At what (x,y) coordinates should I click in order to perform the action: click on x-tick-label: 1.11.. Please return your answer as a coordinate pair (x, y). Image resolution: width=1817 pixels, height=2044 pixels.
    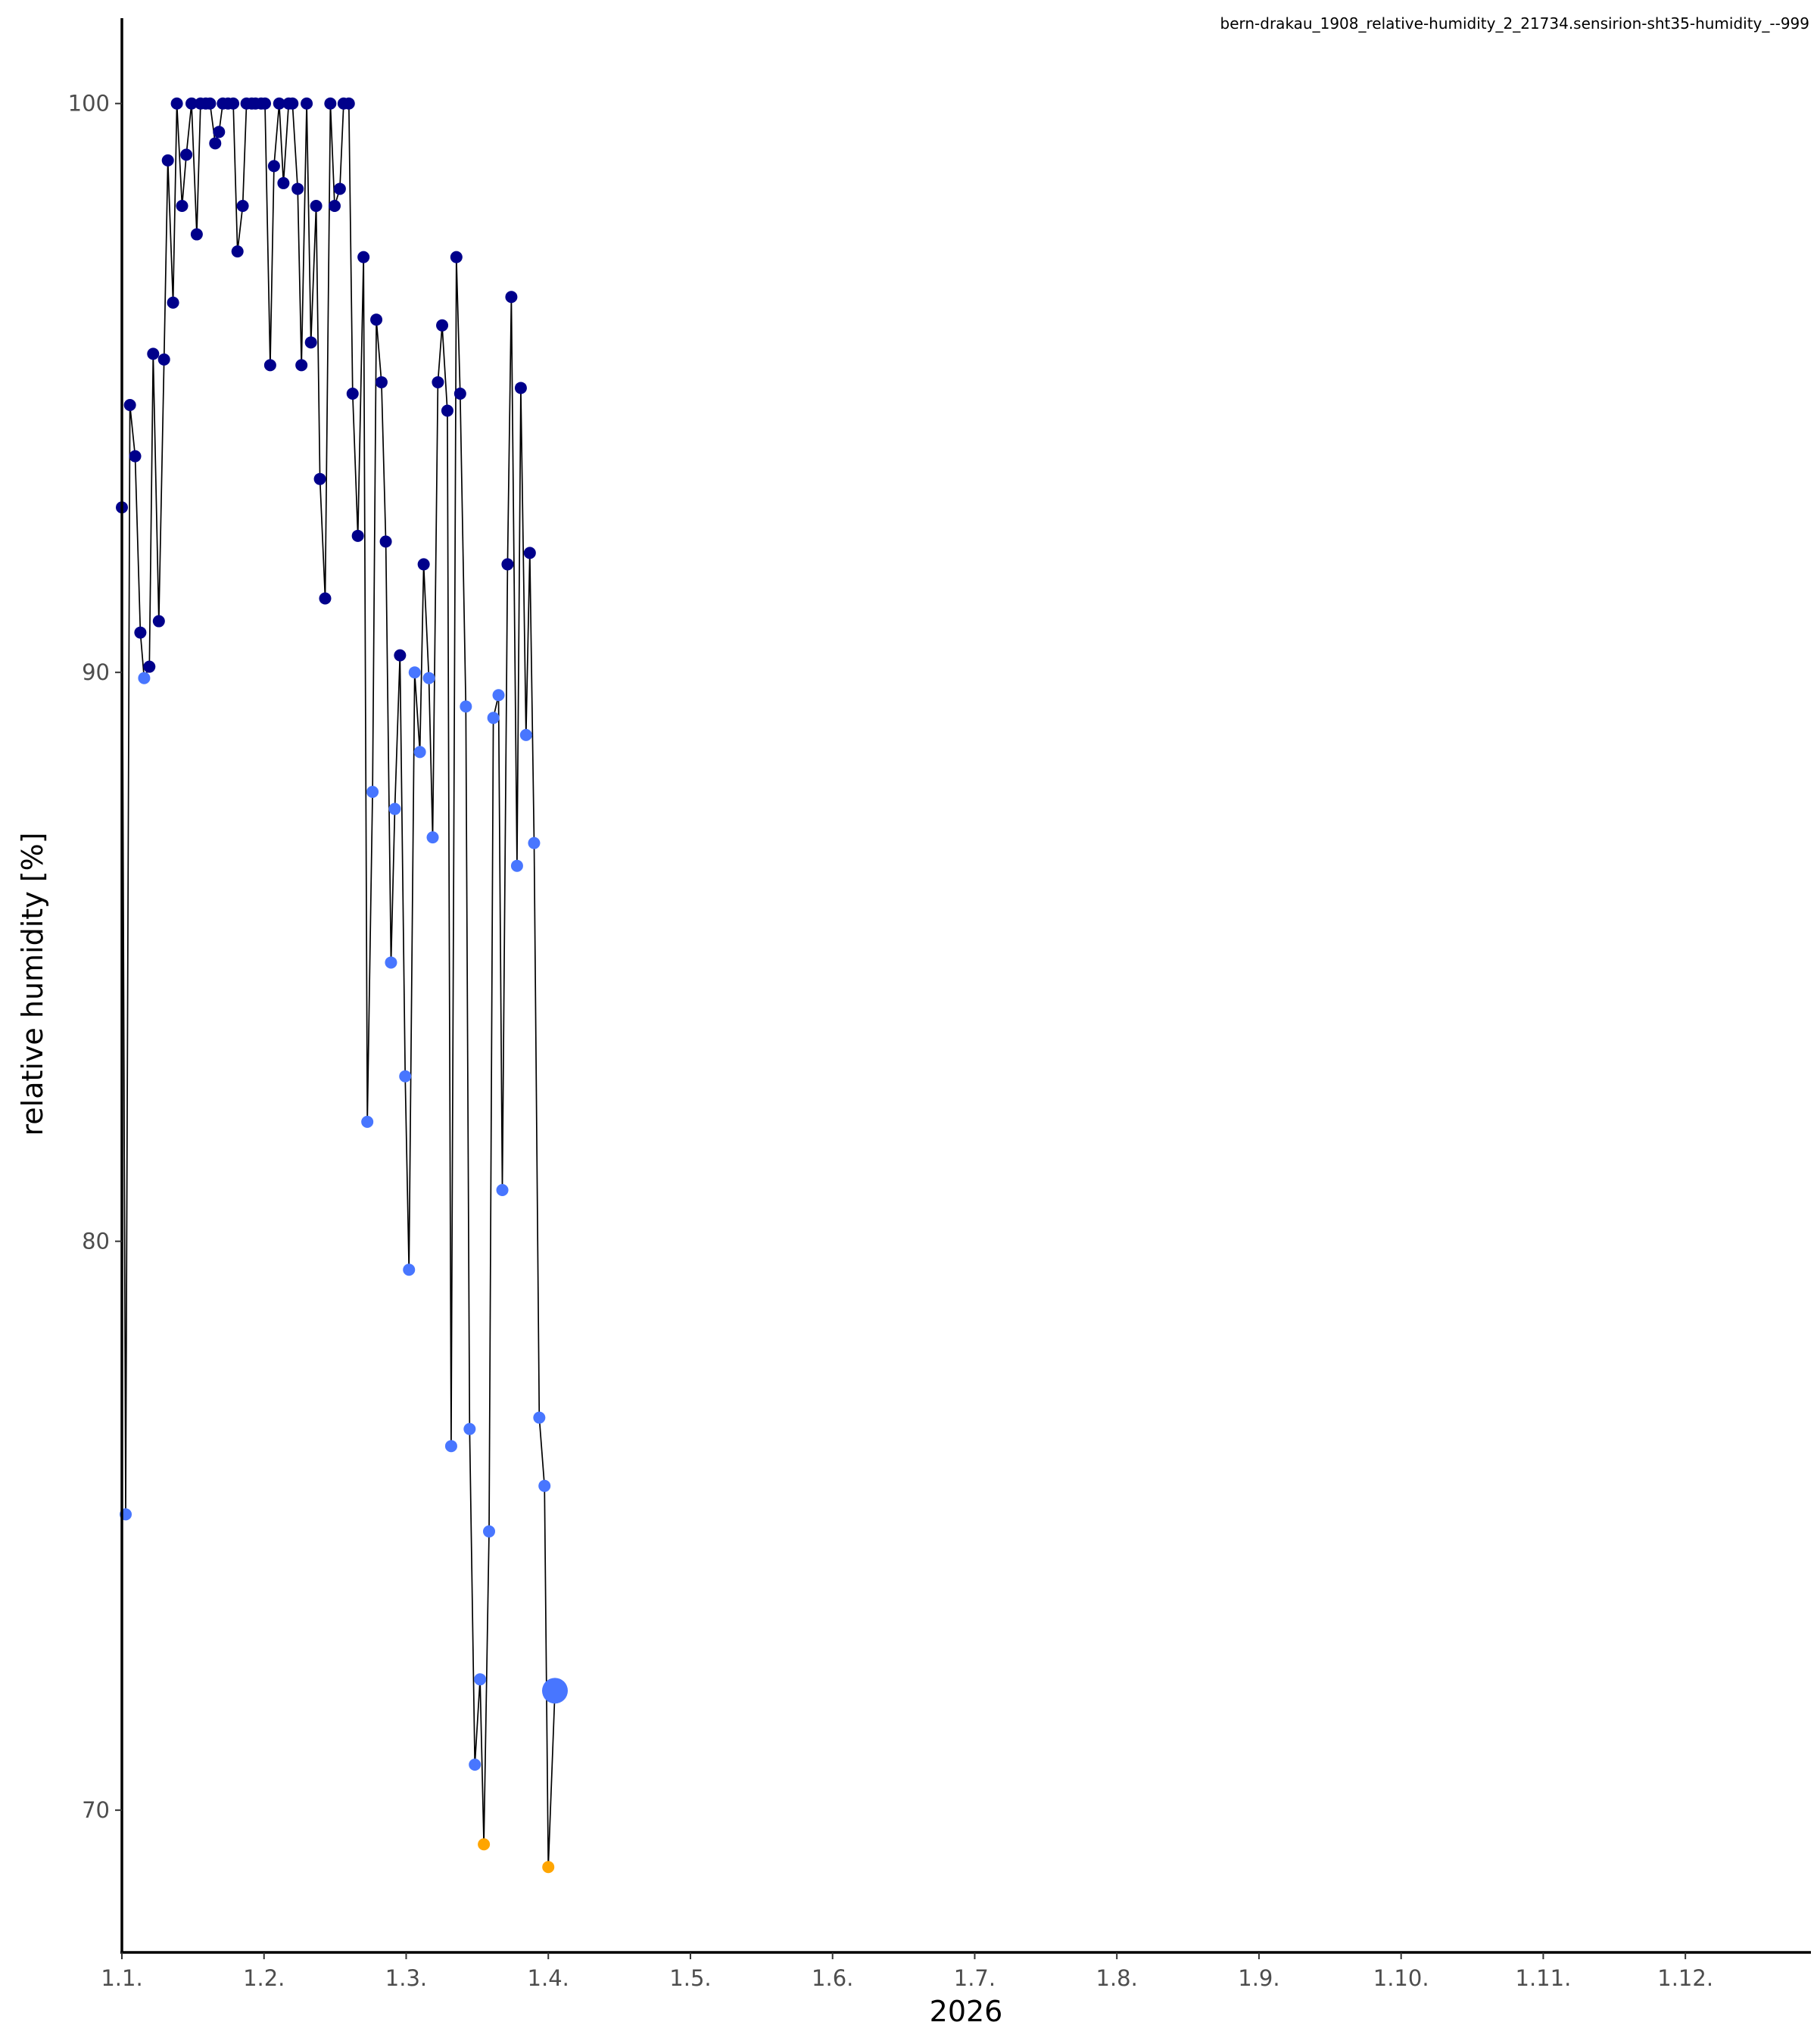
    Looking at the image, I should click on (1544, 1978).